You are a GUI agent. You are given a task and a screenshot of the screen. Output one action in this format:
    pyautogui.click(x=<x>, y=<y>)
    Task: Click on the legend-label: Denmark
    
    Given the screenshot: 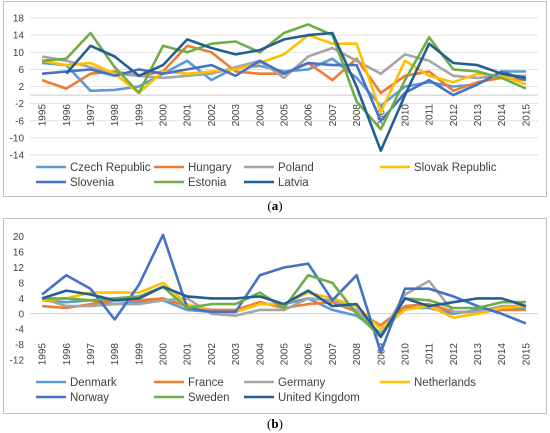 What is the action you would take?
    pyautogui.click(x=93, y=383)
    